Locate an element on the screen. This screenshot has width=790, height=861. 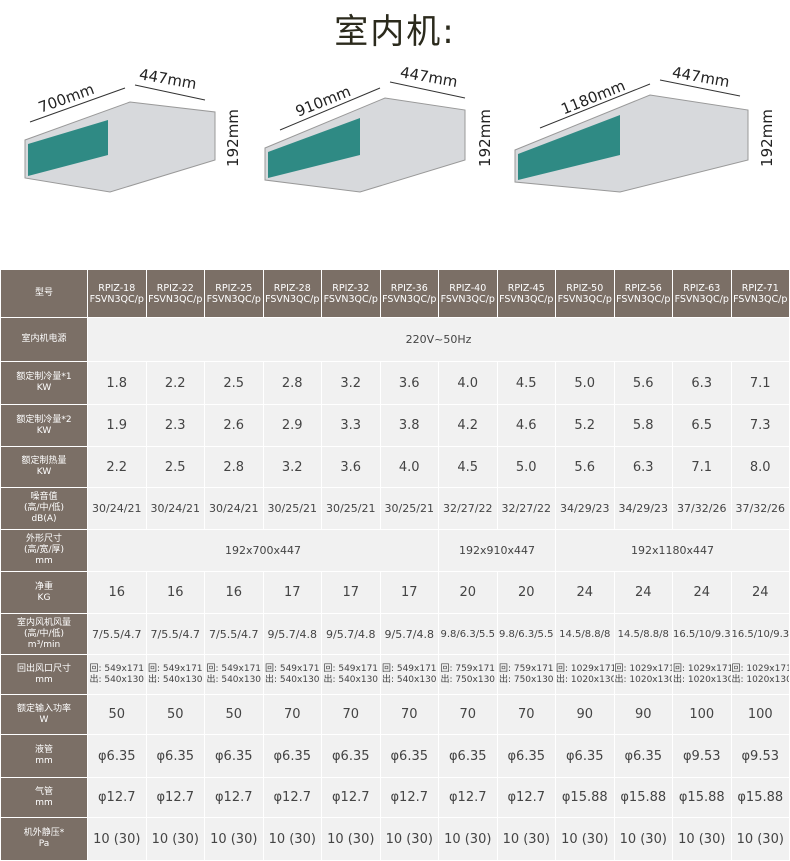
spec-cell: 回: 759x171 出: 750x130 is located at coordinates (468, 674).